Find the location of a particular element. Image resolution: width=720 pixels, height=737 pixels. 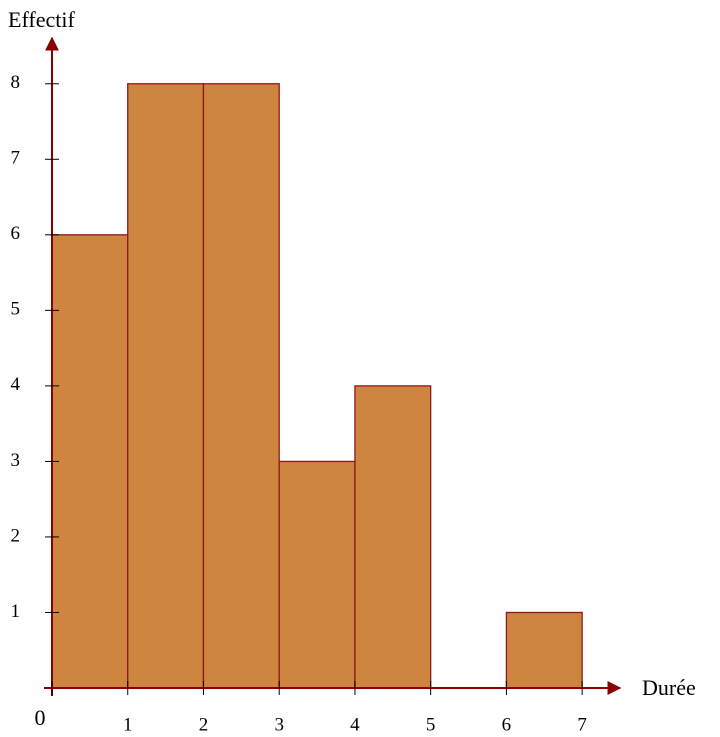

y-tick-label: 2 is located at coordinates (16, 535).